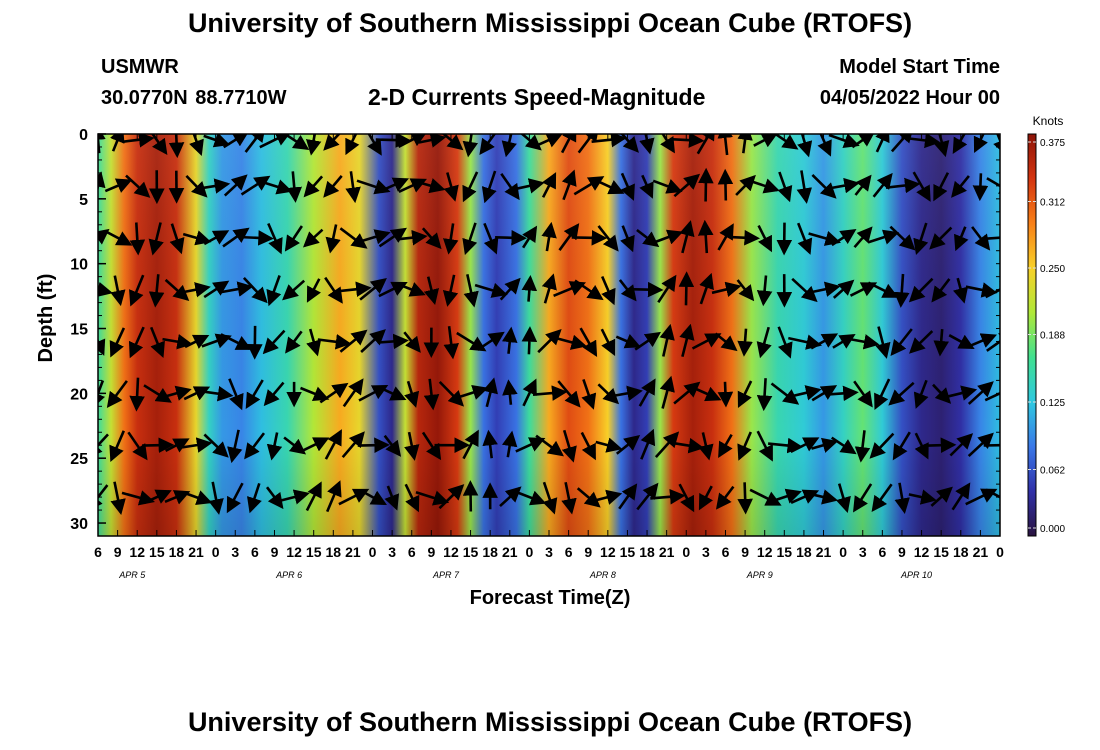 Image resolution: width=1100 pixels, height=750 pixels. What do you see at coordinates (314, 552) in the screenshot?
I see `x-tick-label: 15` at bounding box center [314, 552].